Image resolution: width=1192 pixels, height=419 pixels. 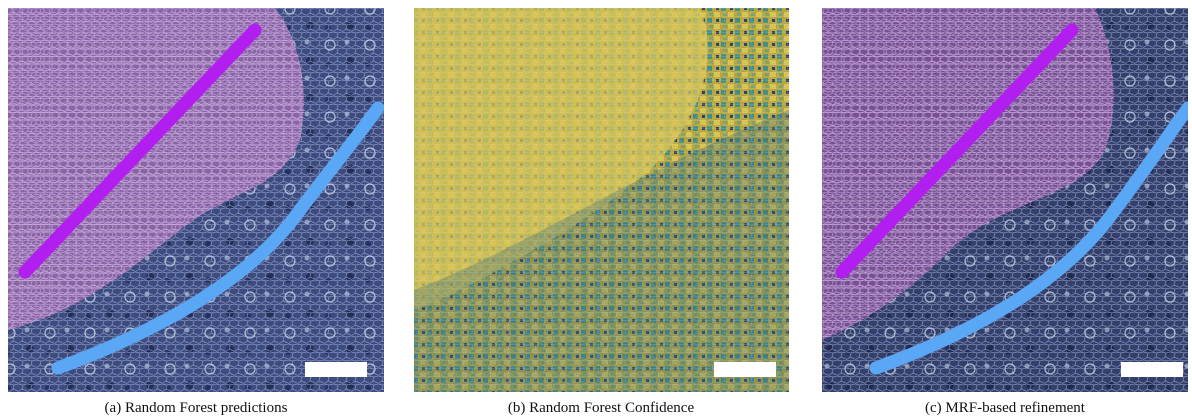 I want to click on caption: (c) MRF-based refinement, so click(x=1005, y=408).